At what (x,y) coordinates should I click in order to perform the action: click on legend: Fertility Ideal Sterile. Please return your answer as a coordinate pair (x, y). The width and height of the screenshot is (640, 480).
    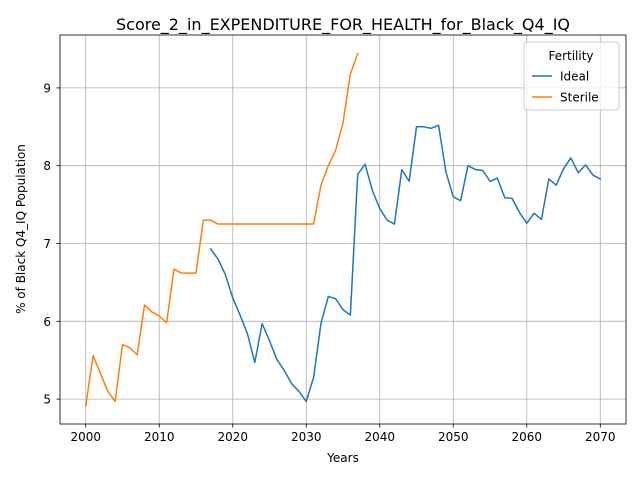
    Looking at the image, I should click on (571, 76).